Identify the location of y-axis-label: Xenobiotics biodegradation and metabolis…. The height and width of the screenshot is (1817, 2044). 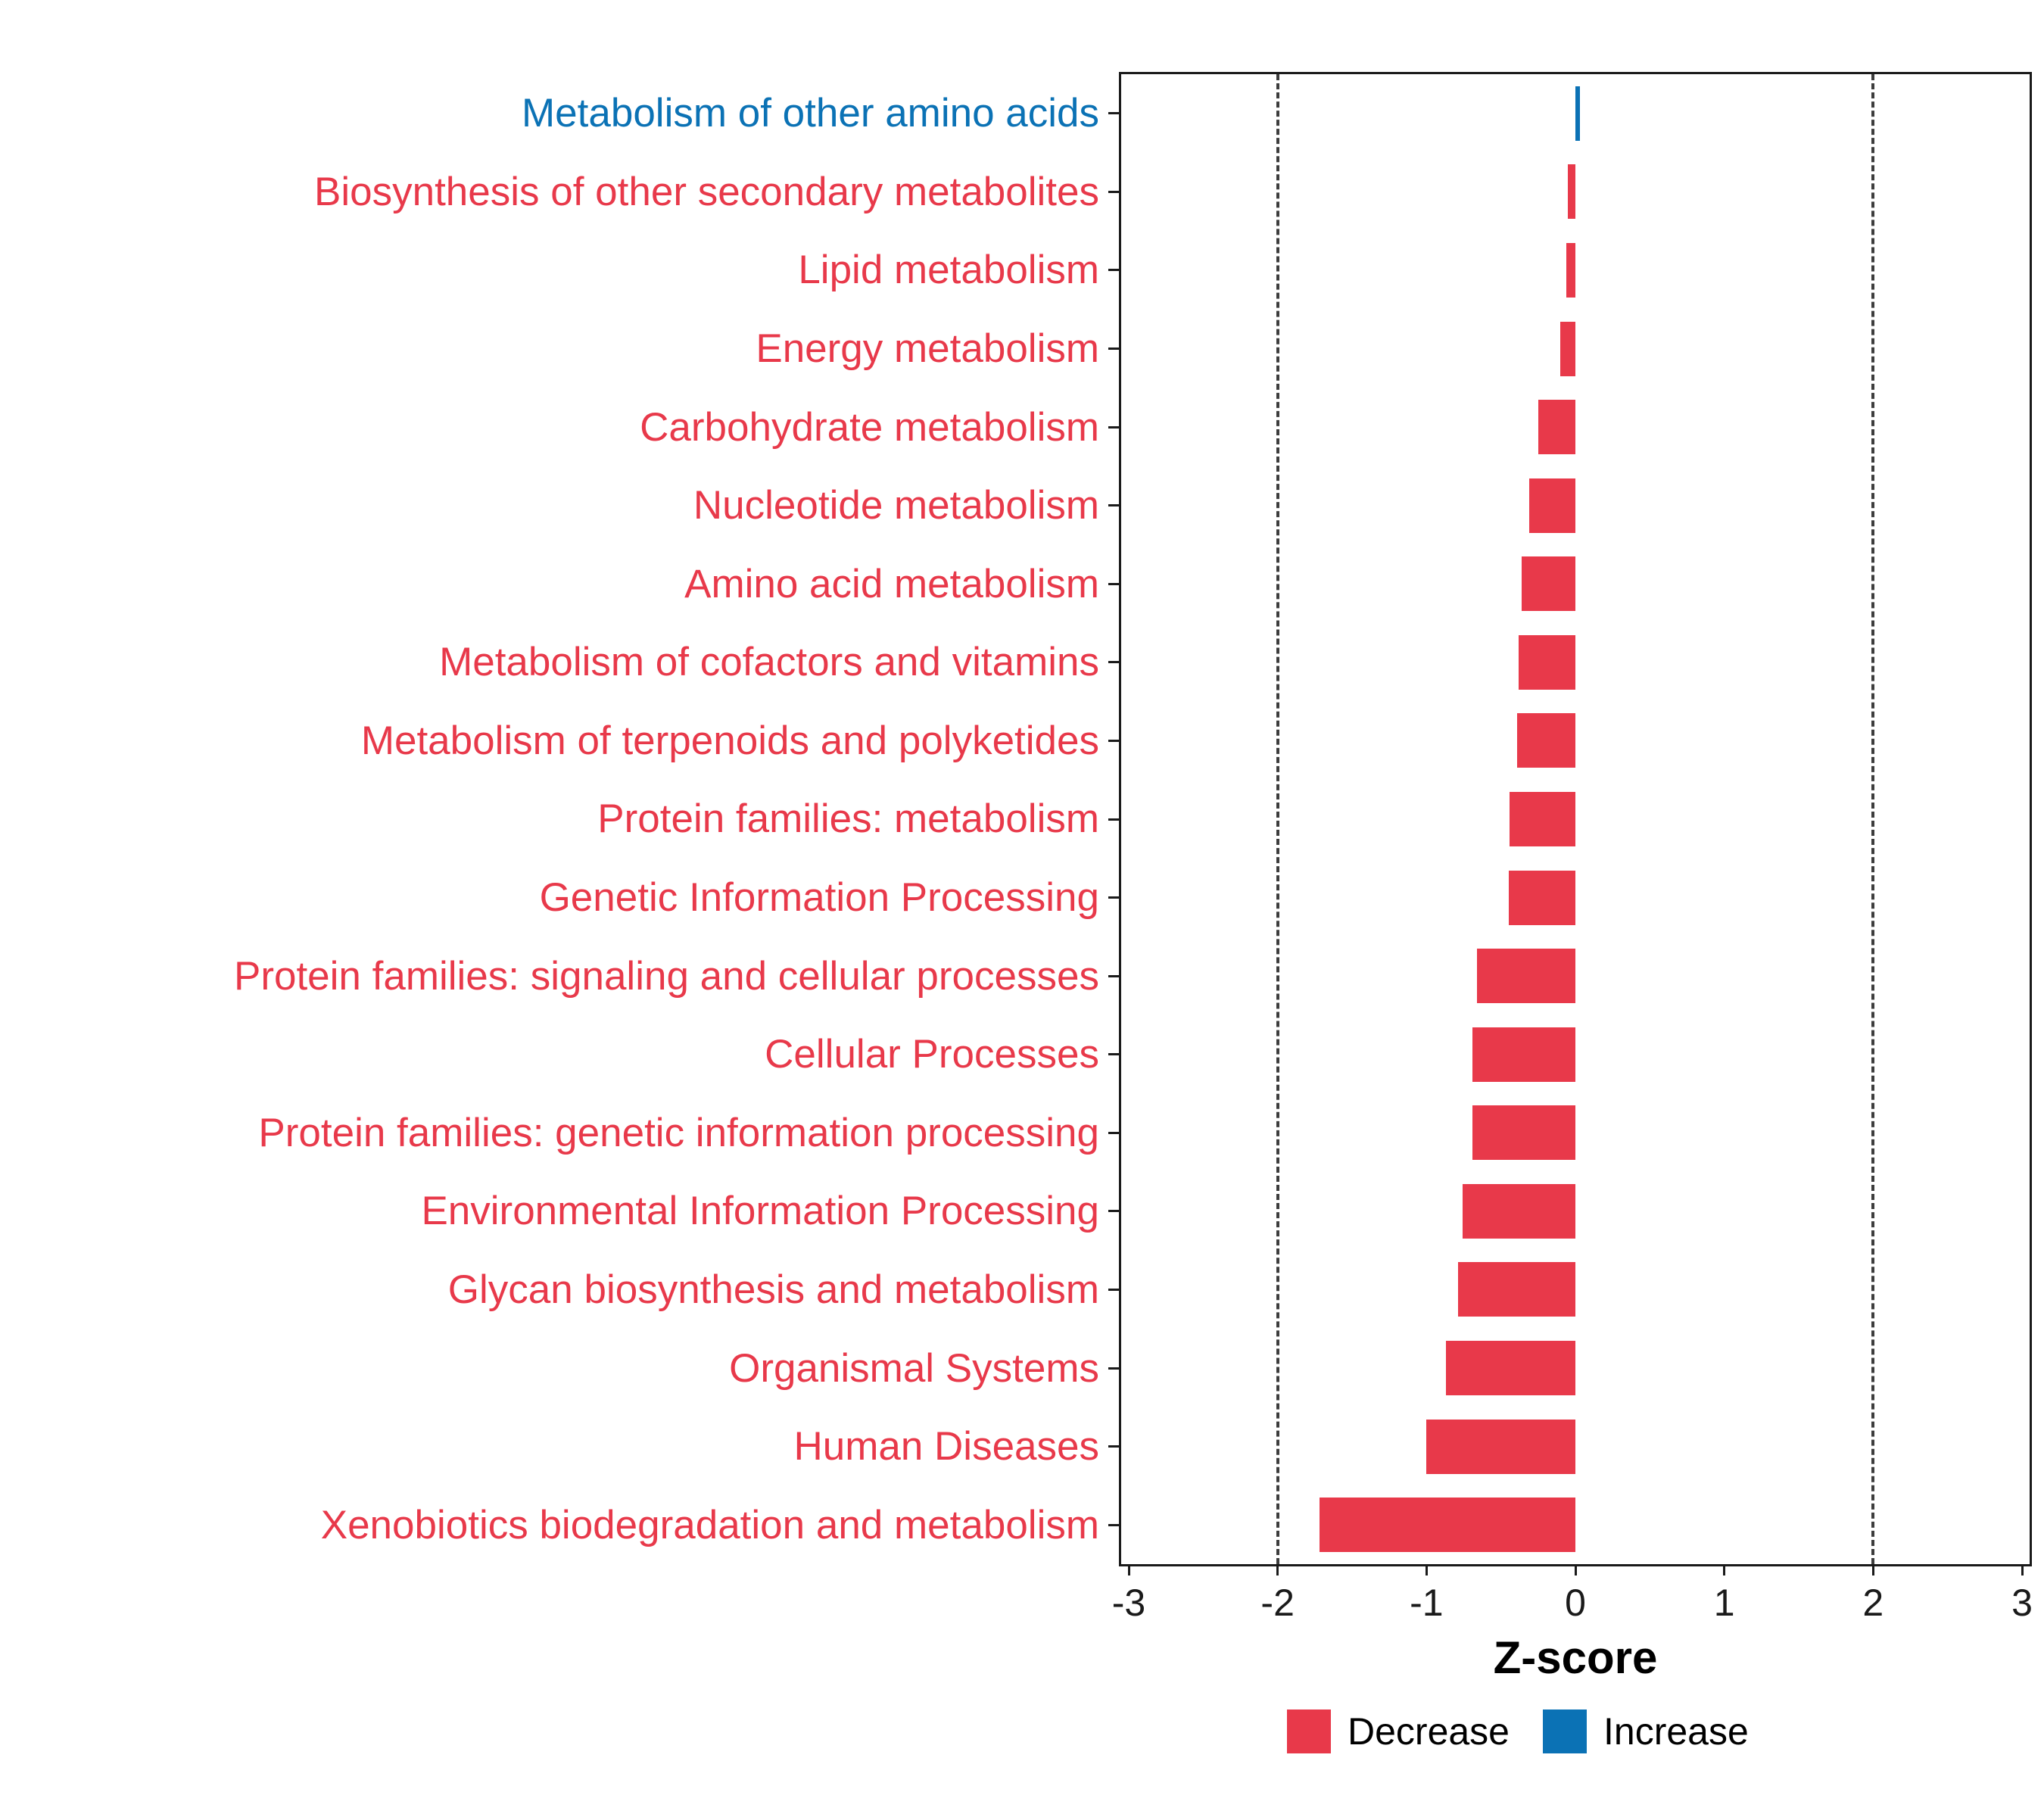
(709, 1524).